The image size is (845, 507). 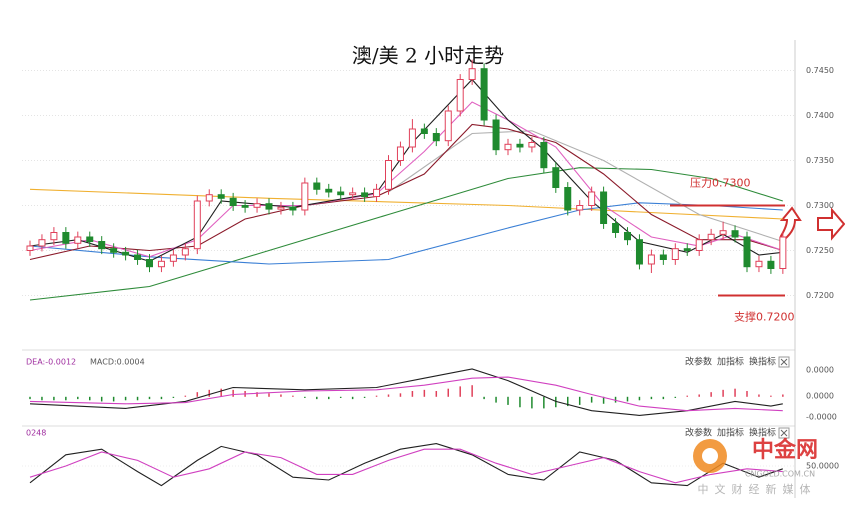 What do you see at coordinates (428, 56) in the screenshot?
I see `chart-title: 澳/美 2 小时走势` at bounding box center [428, 56].